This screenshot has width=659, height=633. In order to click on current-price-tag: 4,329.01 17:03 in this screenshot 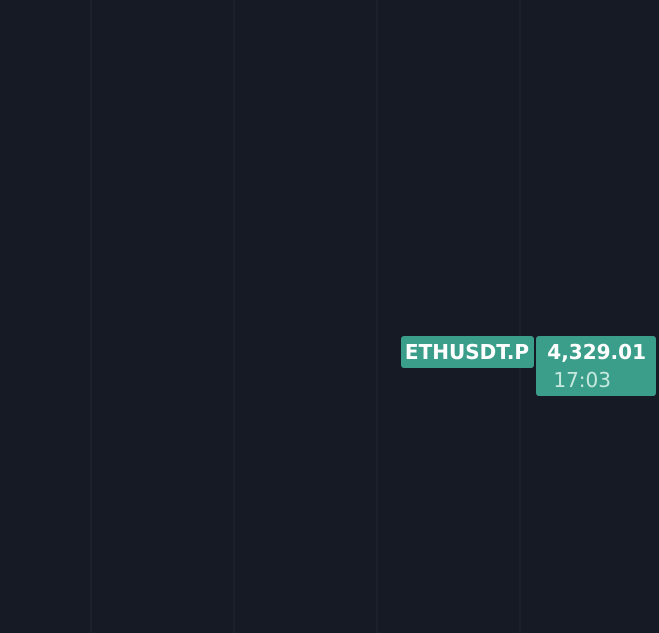, I will do `click(596, 366)`.